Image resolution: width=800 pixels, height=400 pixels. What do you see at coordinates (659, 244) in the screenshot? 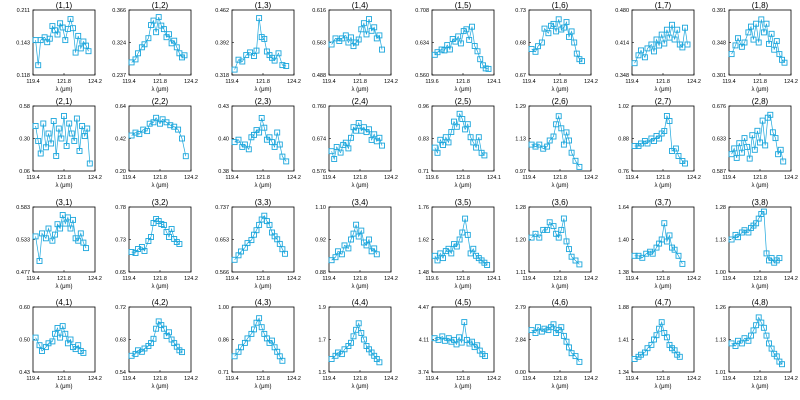
I see `panel-3-7: (3,7) 119.4 121.8 124.2 1.38 1.40 1.64 λ (μm)` at bounding box center [659, 244].